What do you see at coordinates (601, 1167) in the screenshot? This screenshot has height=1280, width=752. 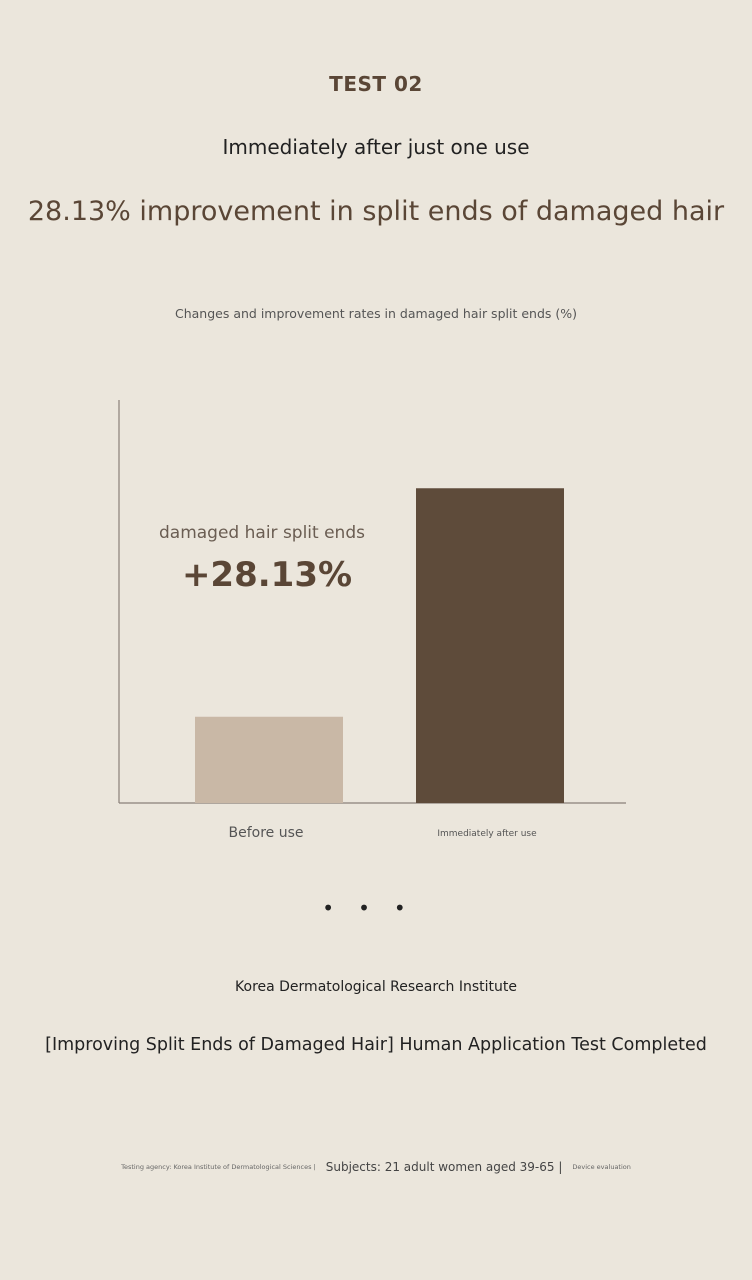 I see `method: Device evaluation` at bounding box center [601, 1167].